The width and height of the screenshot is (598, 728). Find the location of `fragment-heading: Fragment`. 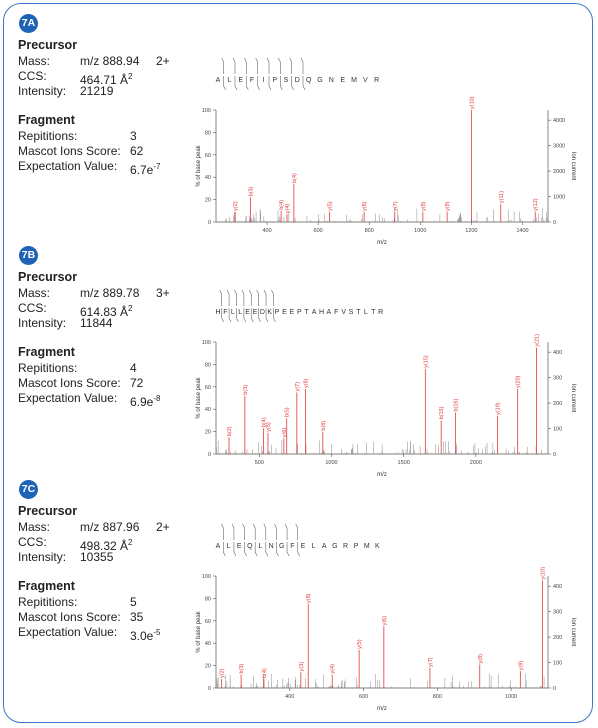

fragment-heading: Fragment is located at coordinates (46, 586).